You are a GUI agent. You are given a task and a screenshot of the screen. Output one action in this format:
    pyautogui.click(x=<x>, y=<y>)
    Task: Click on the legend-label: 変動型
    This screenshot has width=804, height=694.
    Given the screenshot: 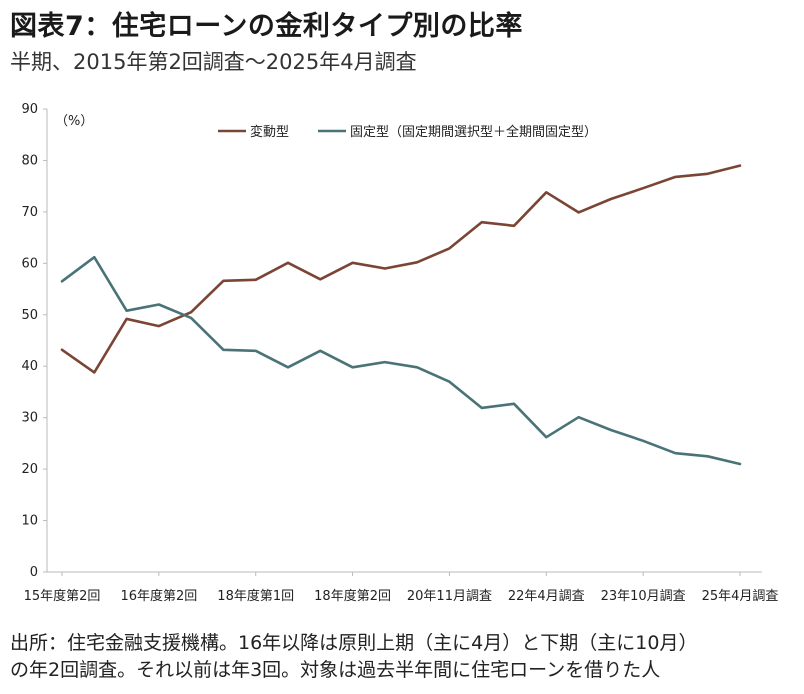 What is the action you would take?
    pyautogui.click(x=269, y=132)
    